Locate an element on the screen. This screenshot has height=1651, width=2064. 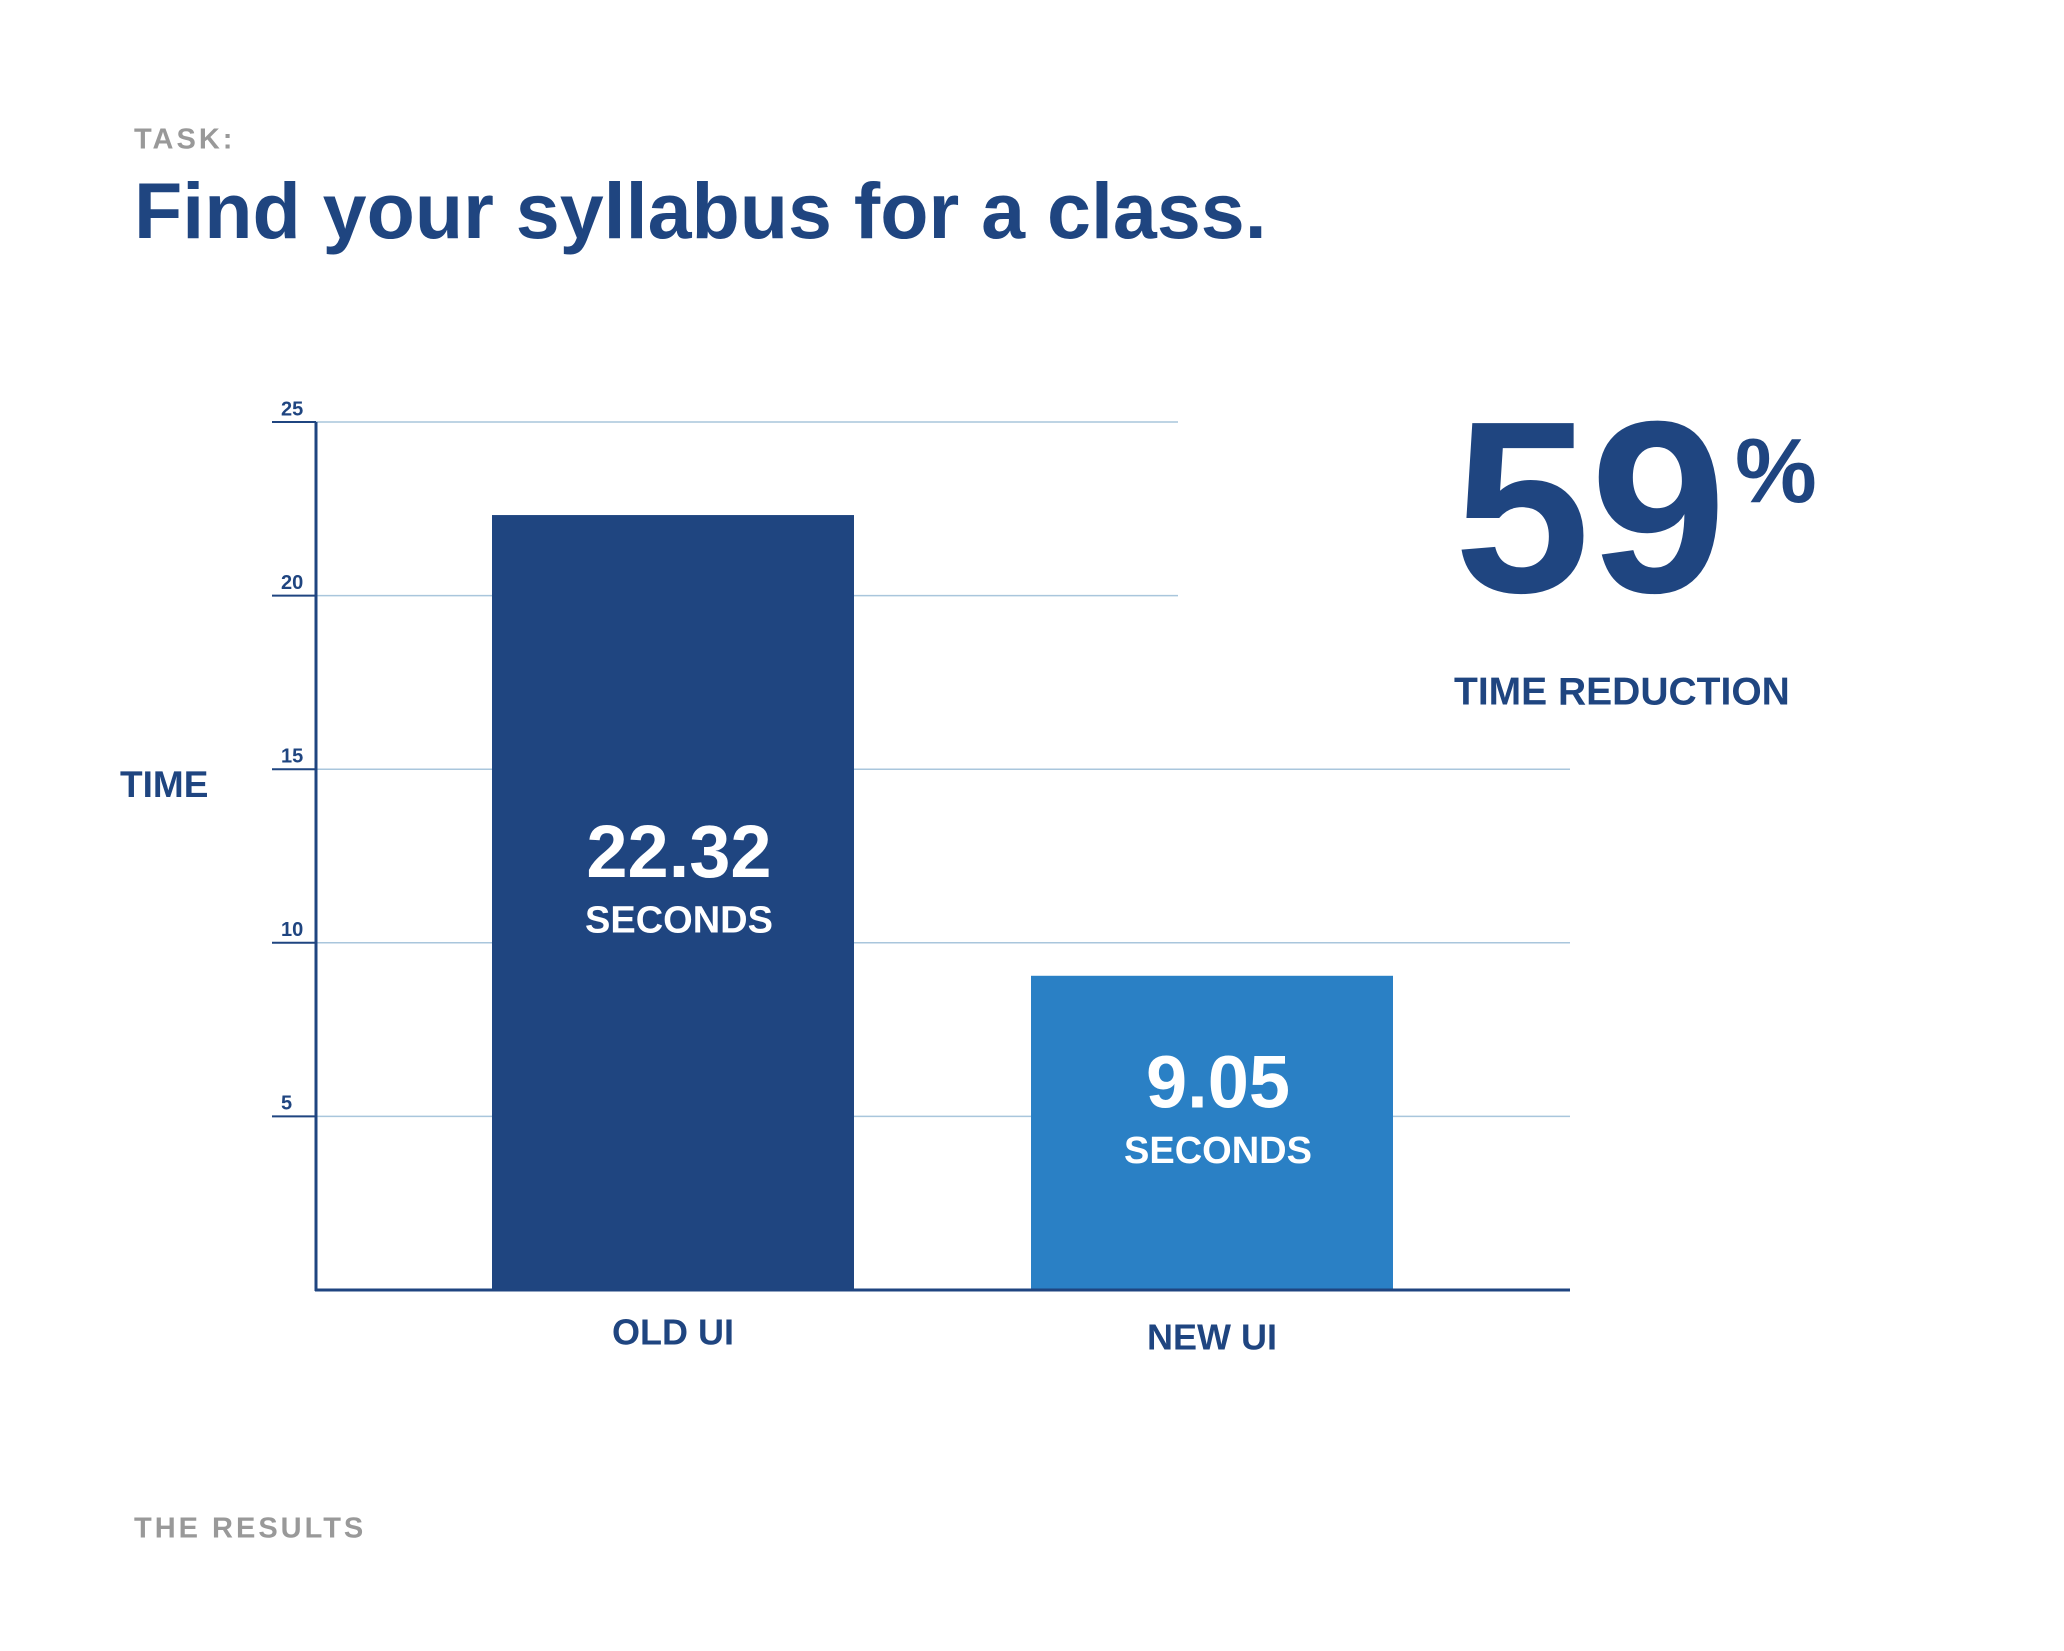
x-tick-label: NEW UI is located at coordinates (1212, 1337).